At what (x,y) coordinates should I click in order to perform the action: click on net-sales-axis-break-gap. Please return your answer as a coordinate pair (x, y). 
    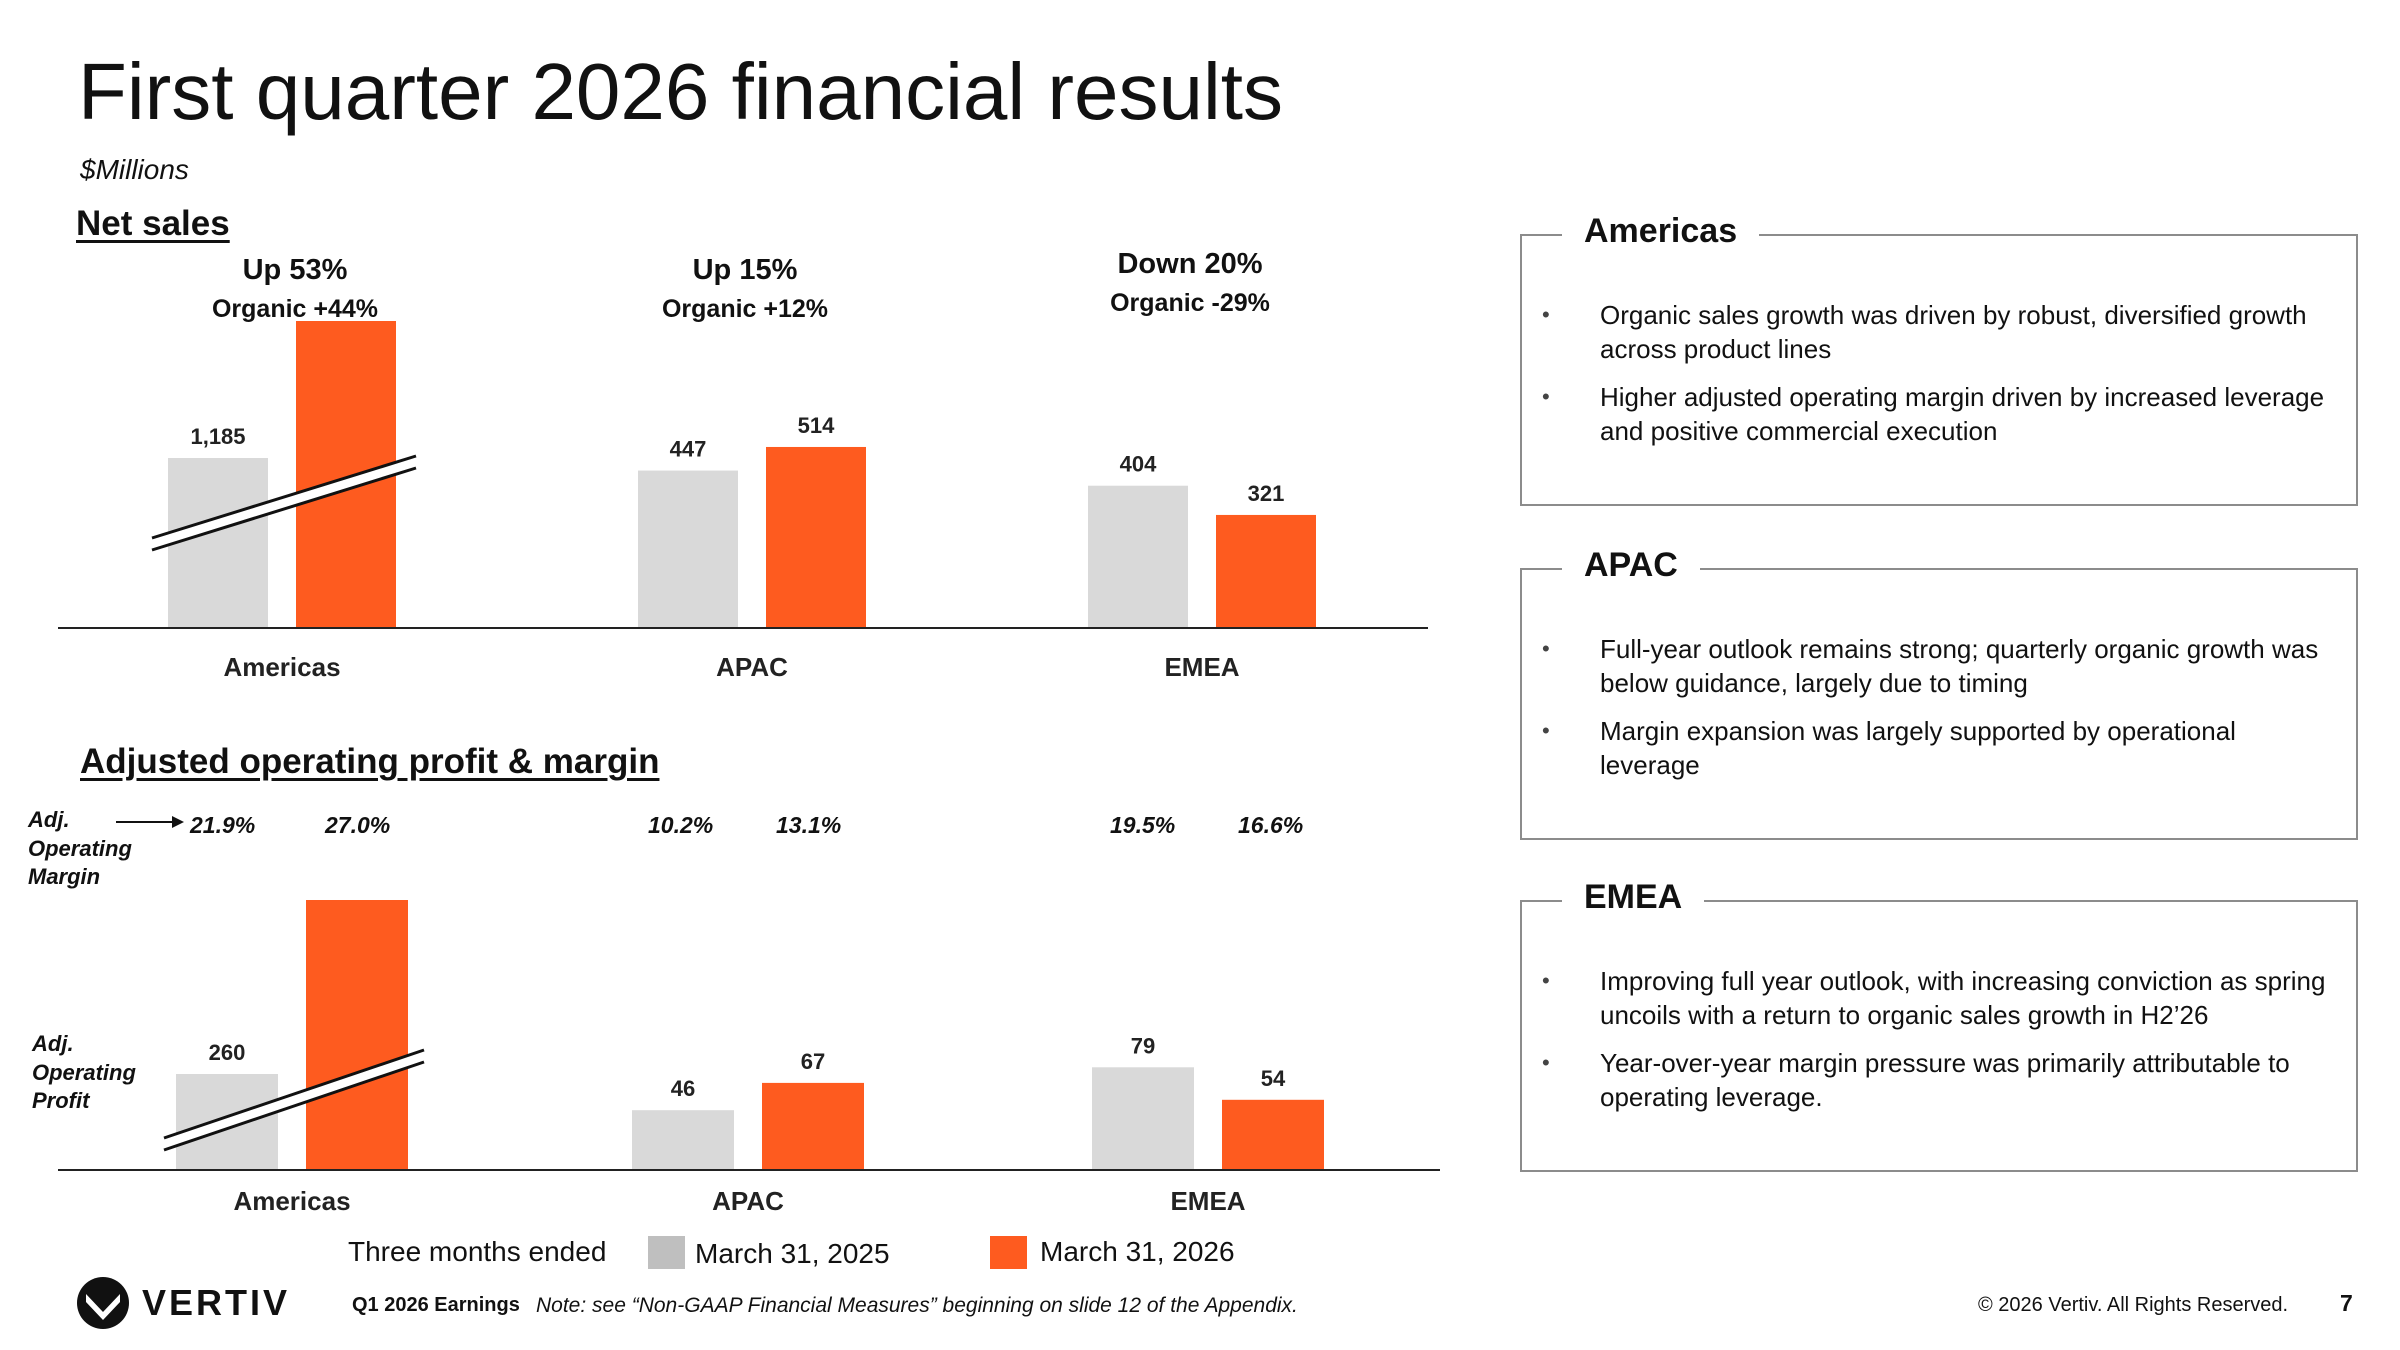
    Looking at the image, I should click on (284, 503).